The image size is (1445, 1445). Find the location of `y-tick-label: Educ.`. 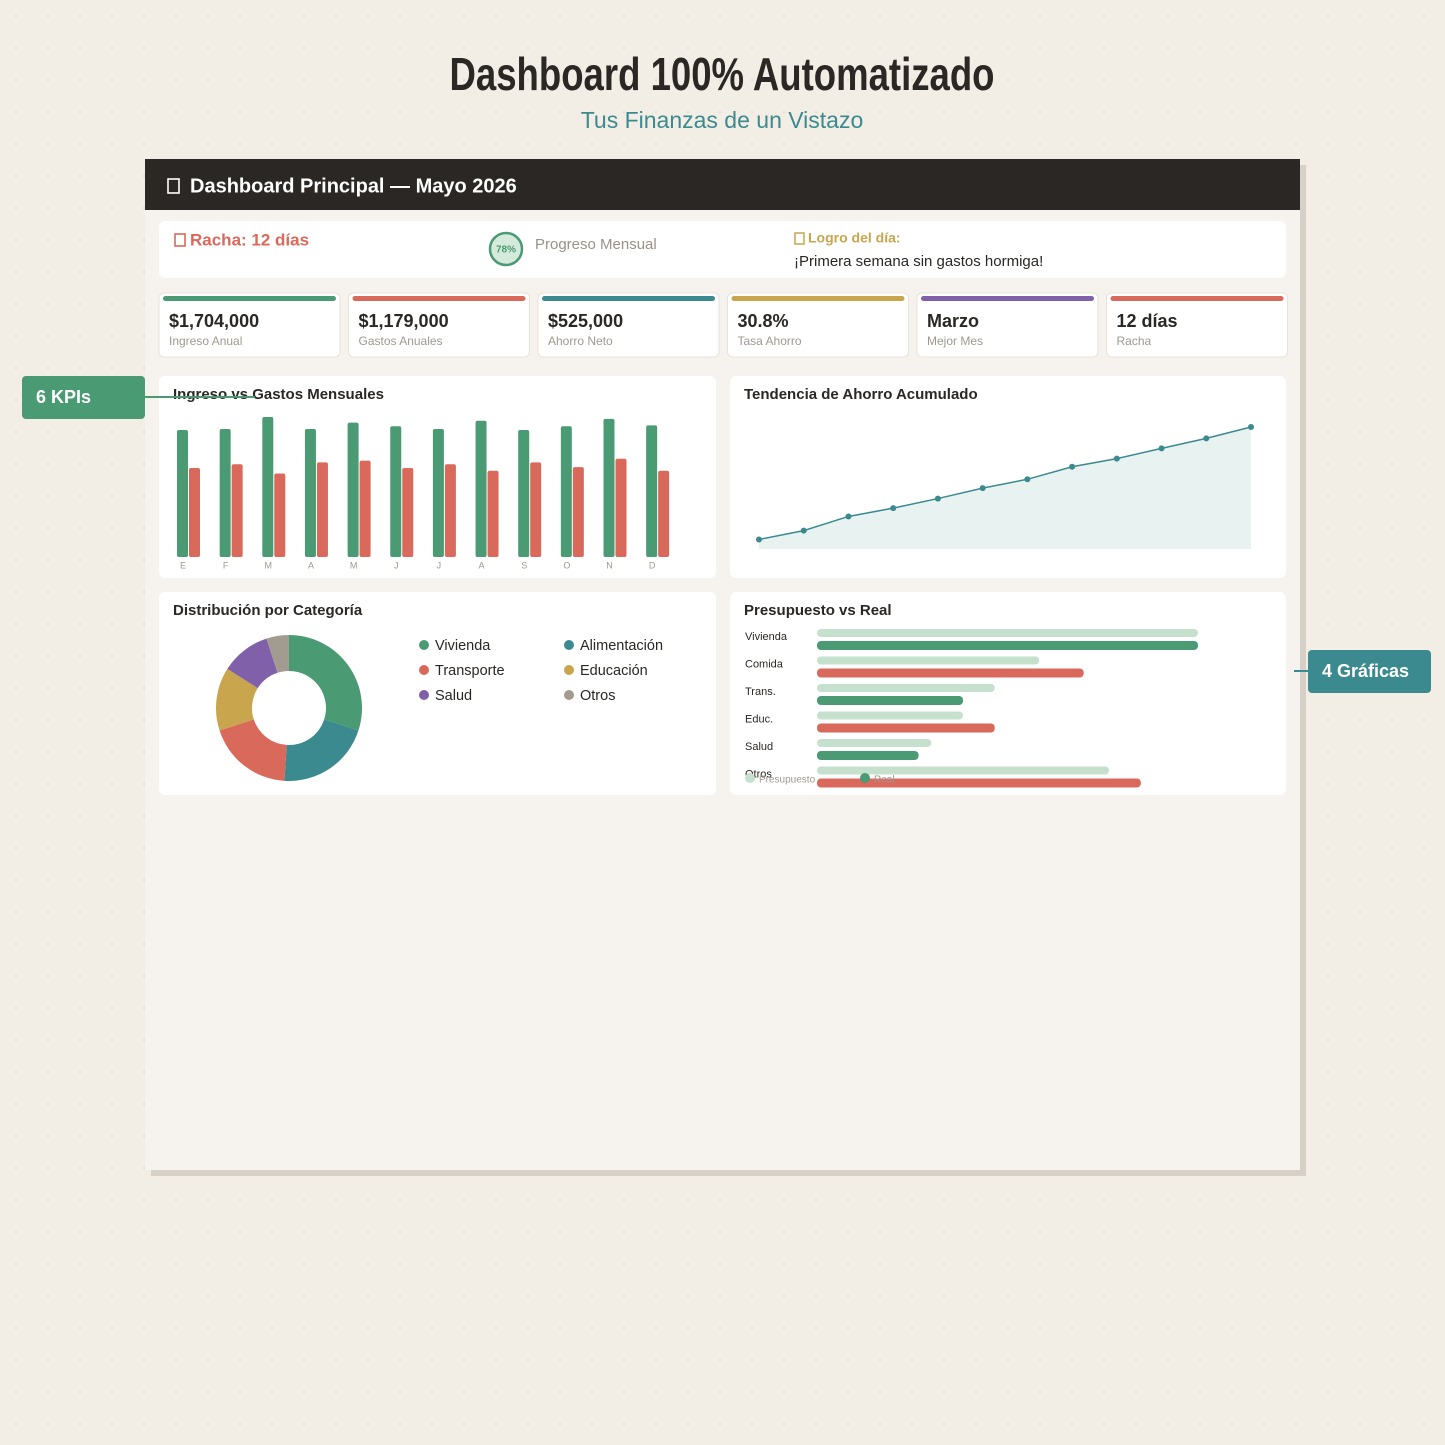

y-tick-label: Educ. is located at coordinates (759, 719).